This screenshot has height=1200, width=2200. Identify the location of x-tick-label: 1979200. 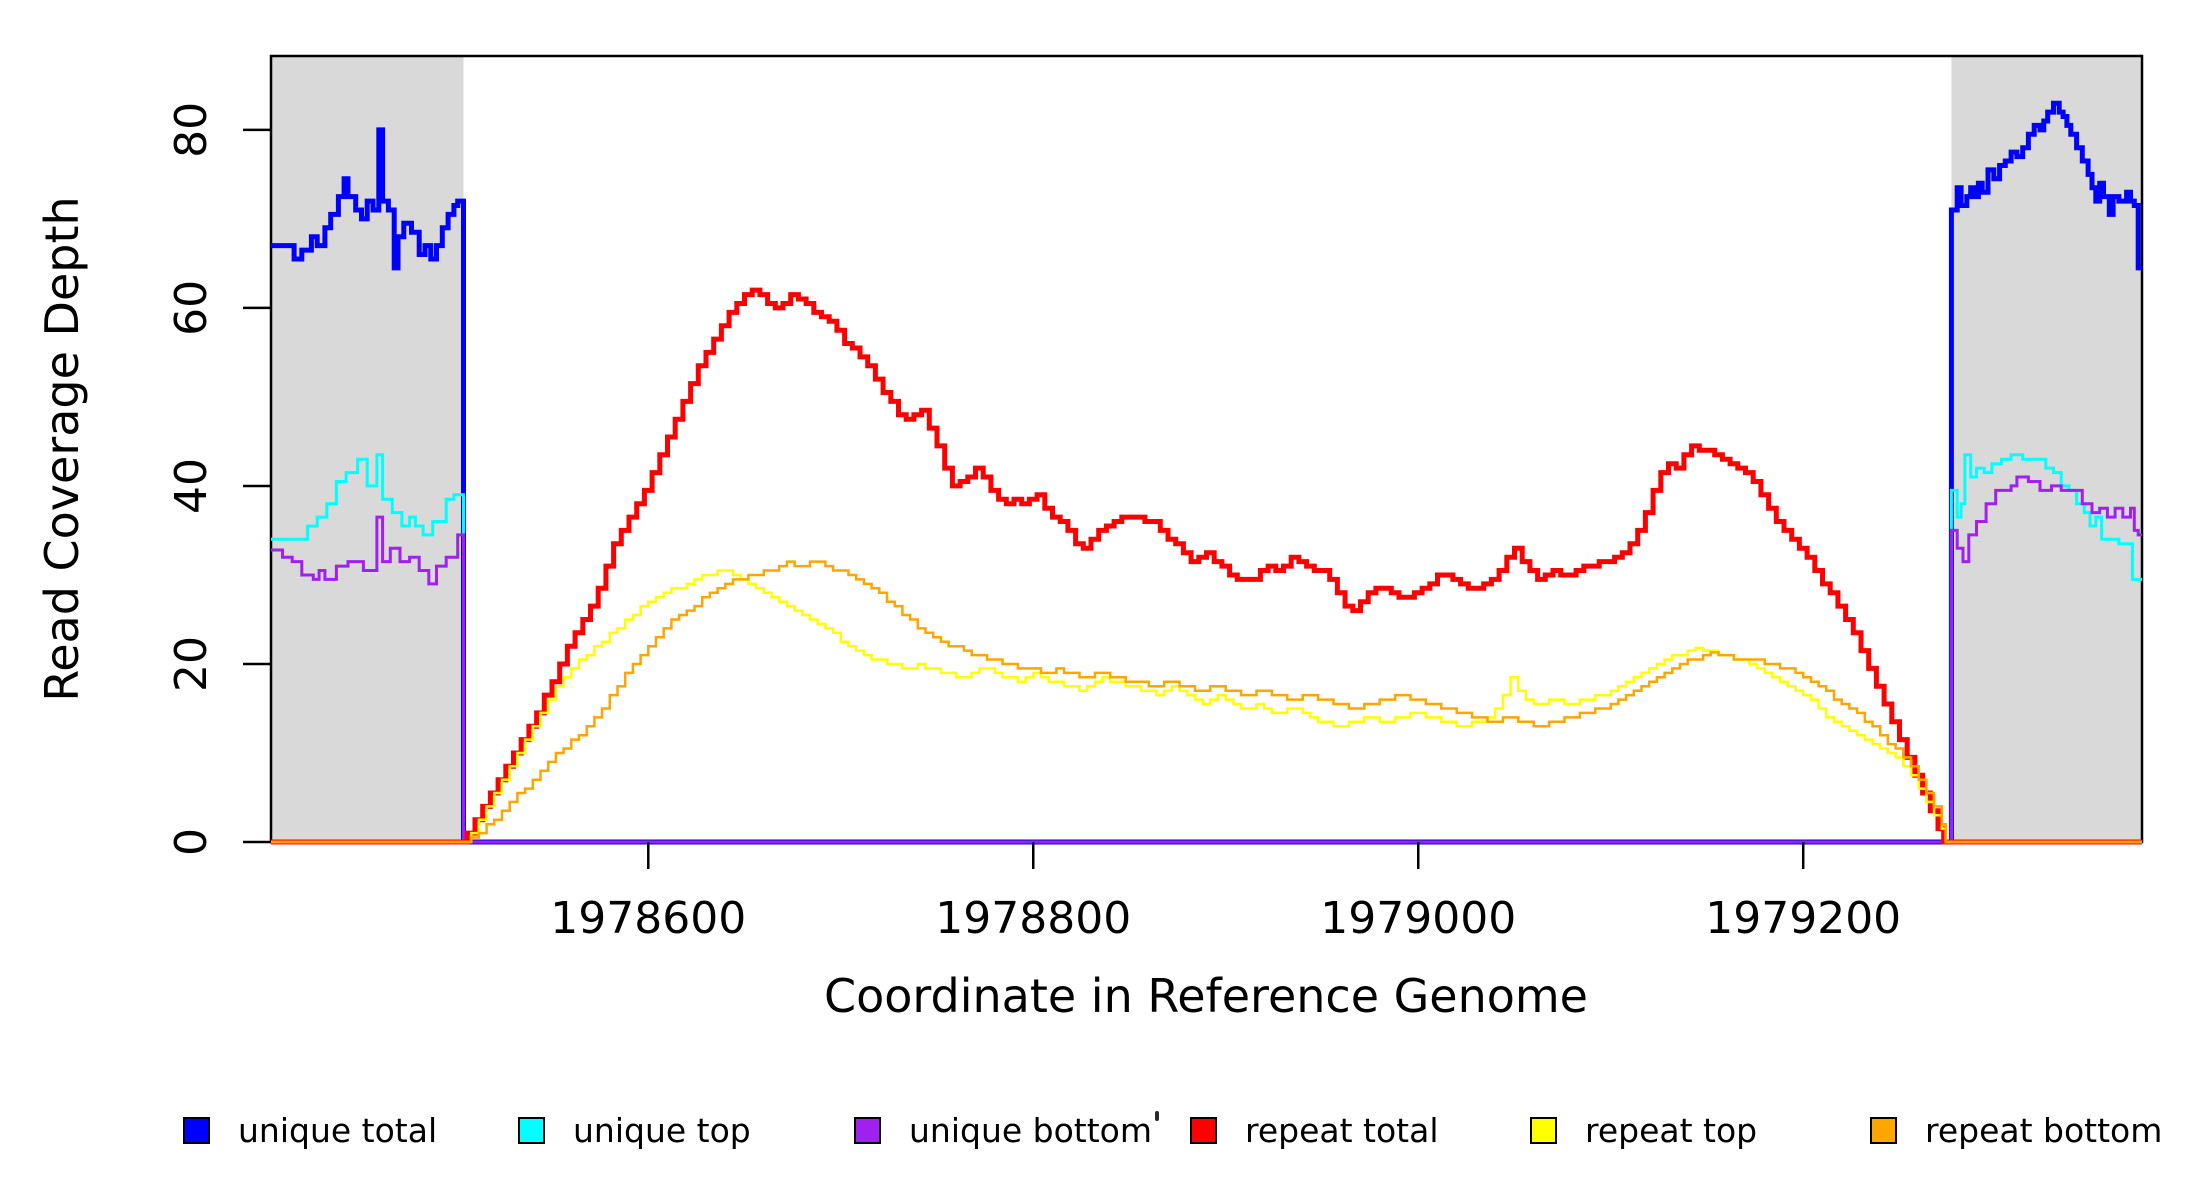
(1803, 918).